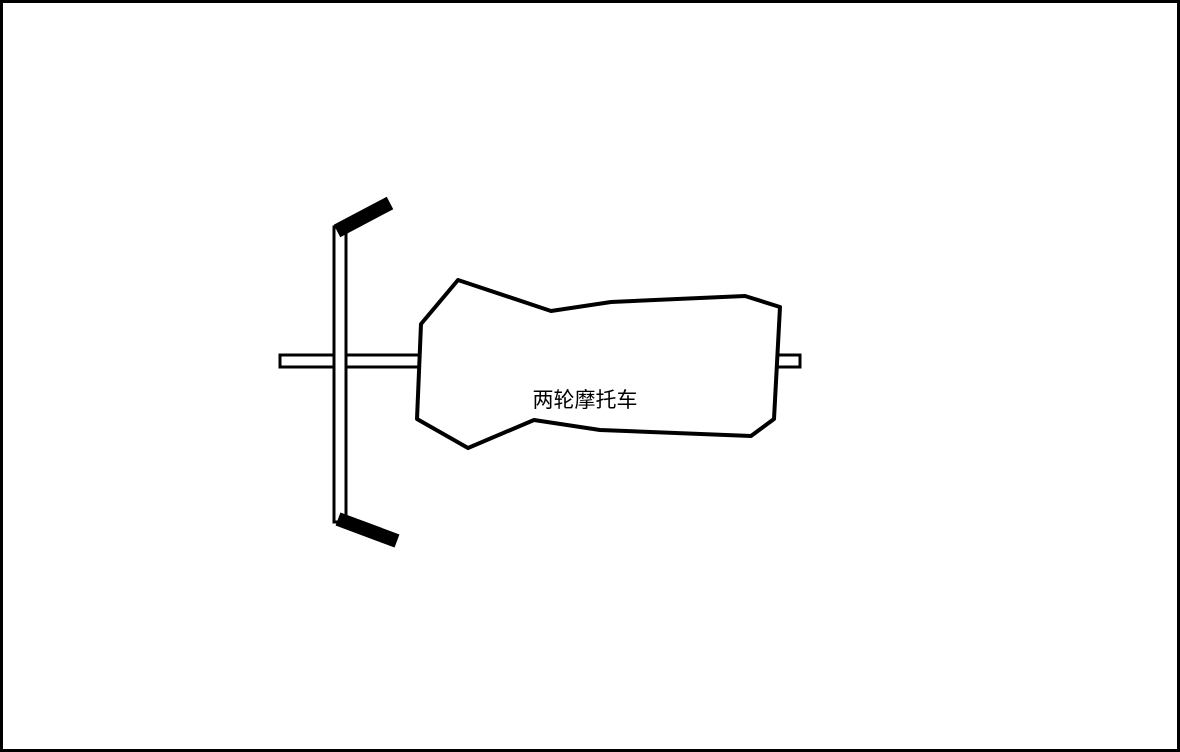 The width and height of the screenshot is (1180, 752). Describe the element at coordinates (340, 374) in the screenshot. I see `handlebar-column` at that location.